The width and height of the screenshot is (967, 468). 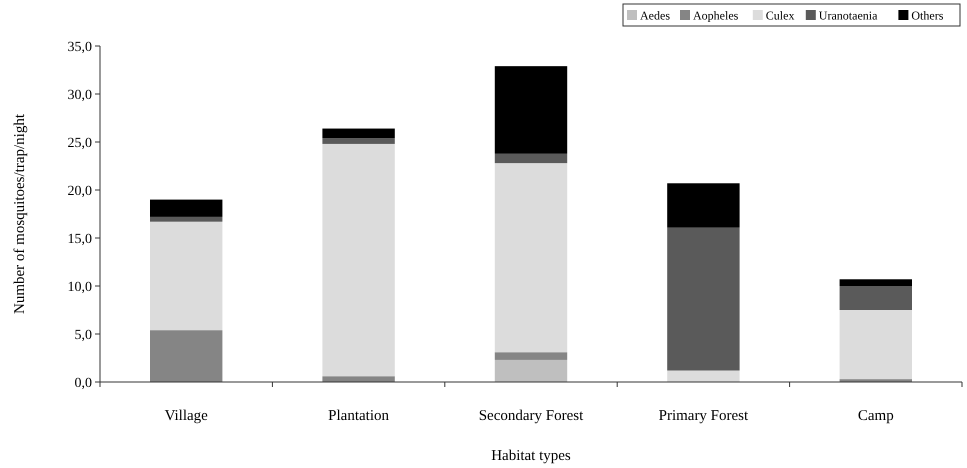 What do you see at coordinates (531, 456) in the screenshot?
I see `x-axis-title: Habitat types` at bounding box center [531, 456].